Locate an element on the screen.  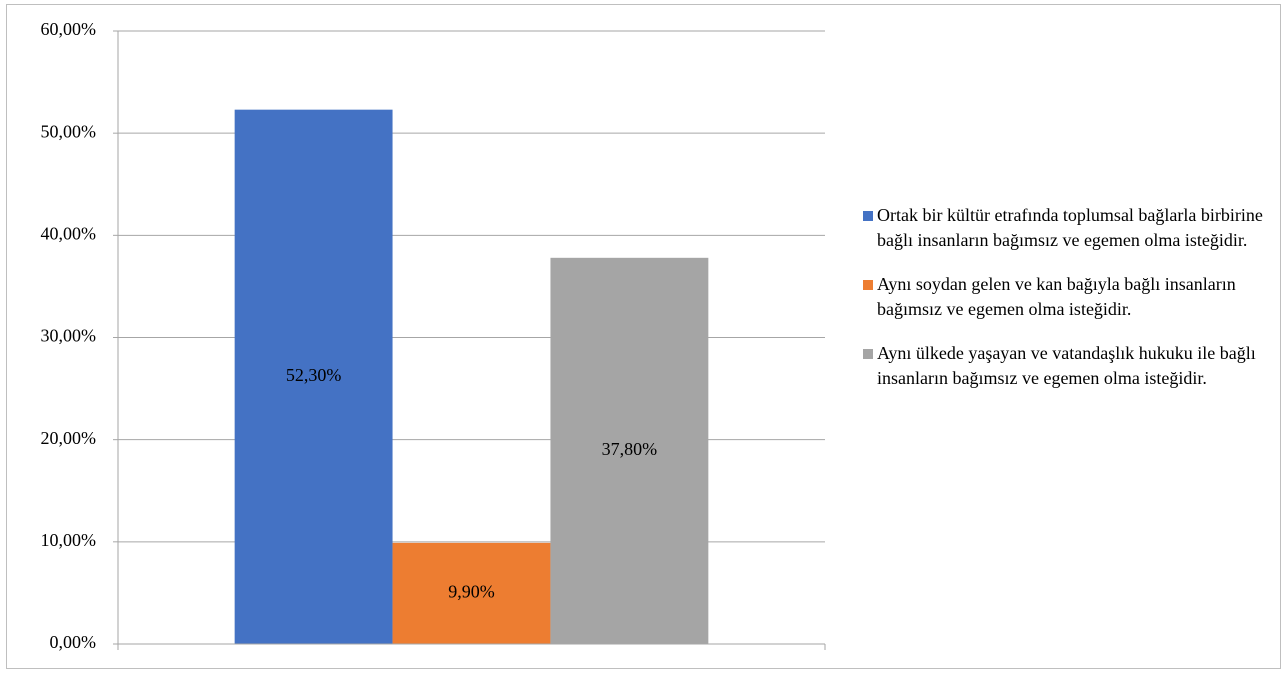
data-label: 52,30% is located at coordinates (314, 375).